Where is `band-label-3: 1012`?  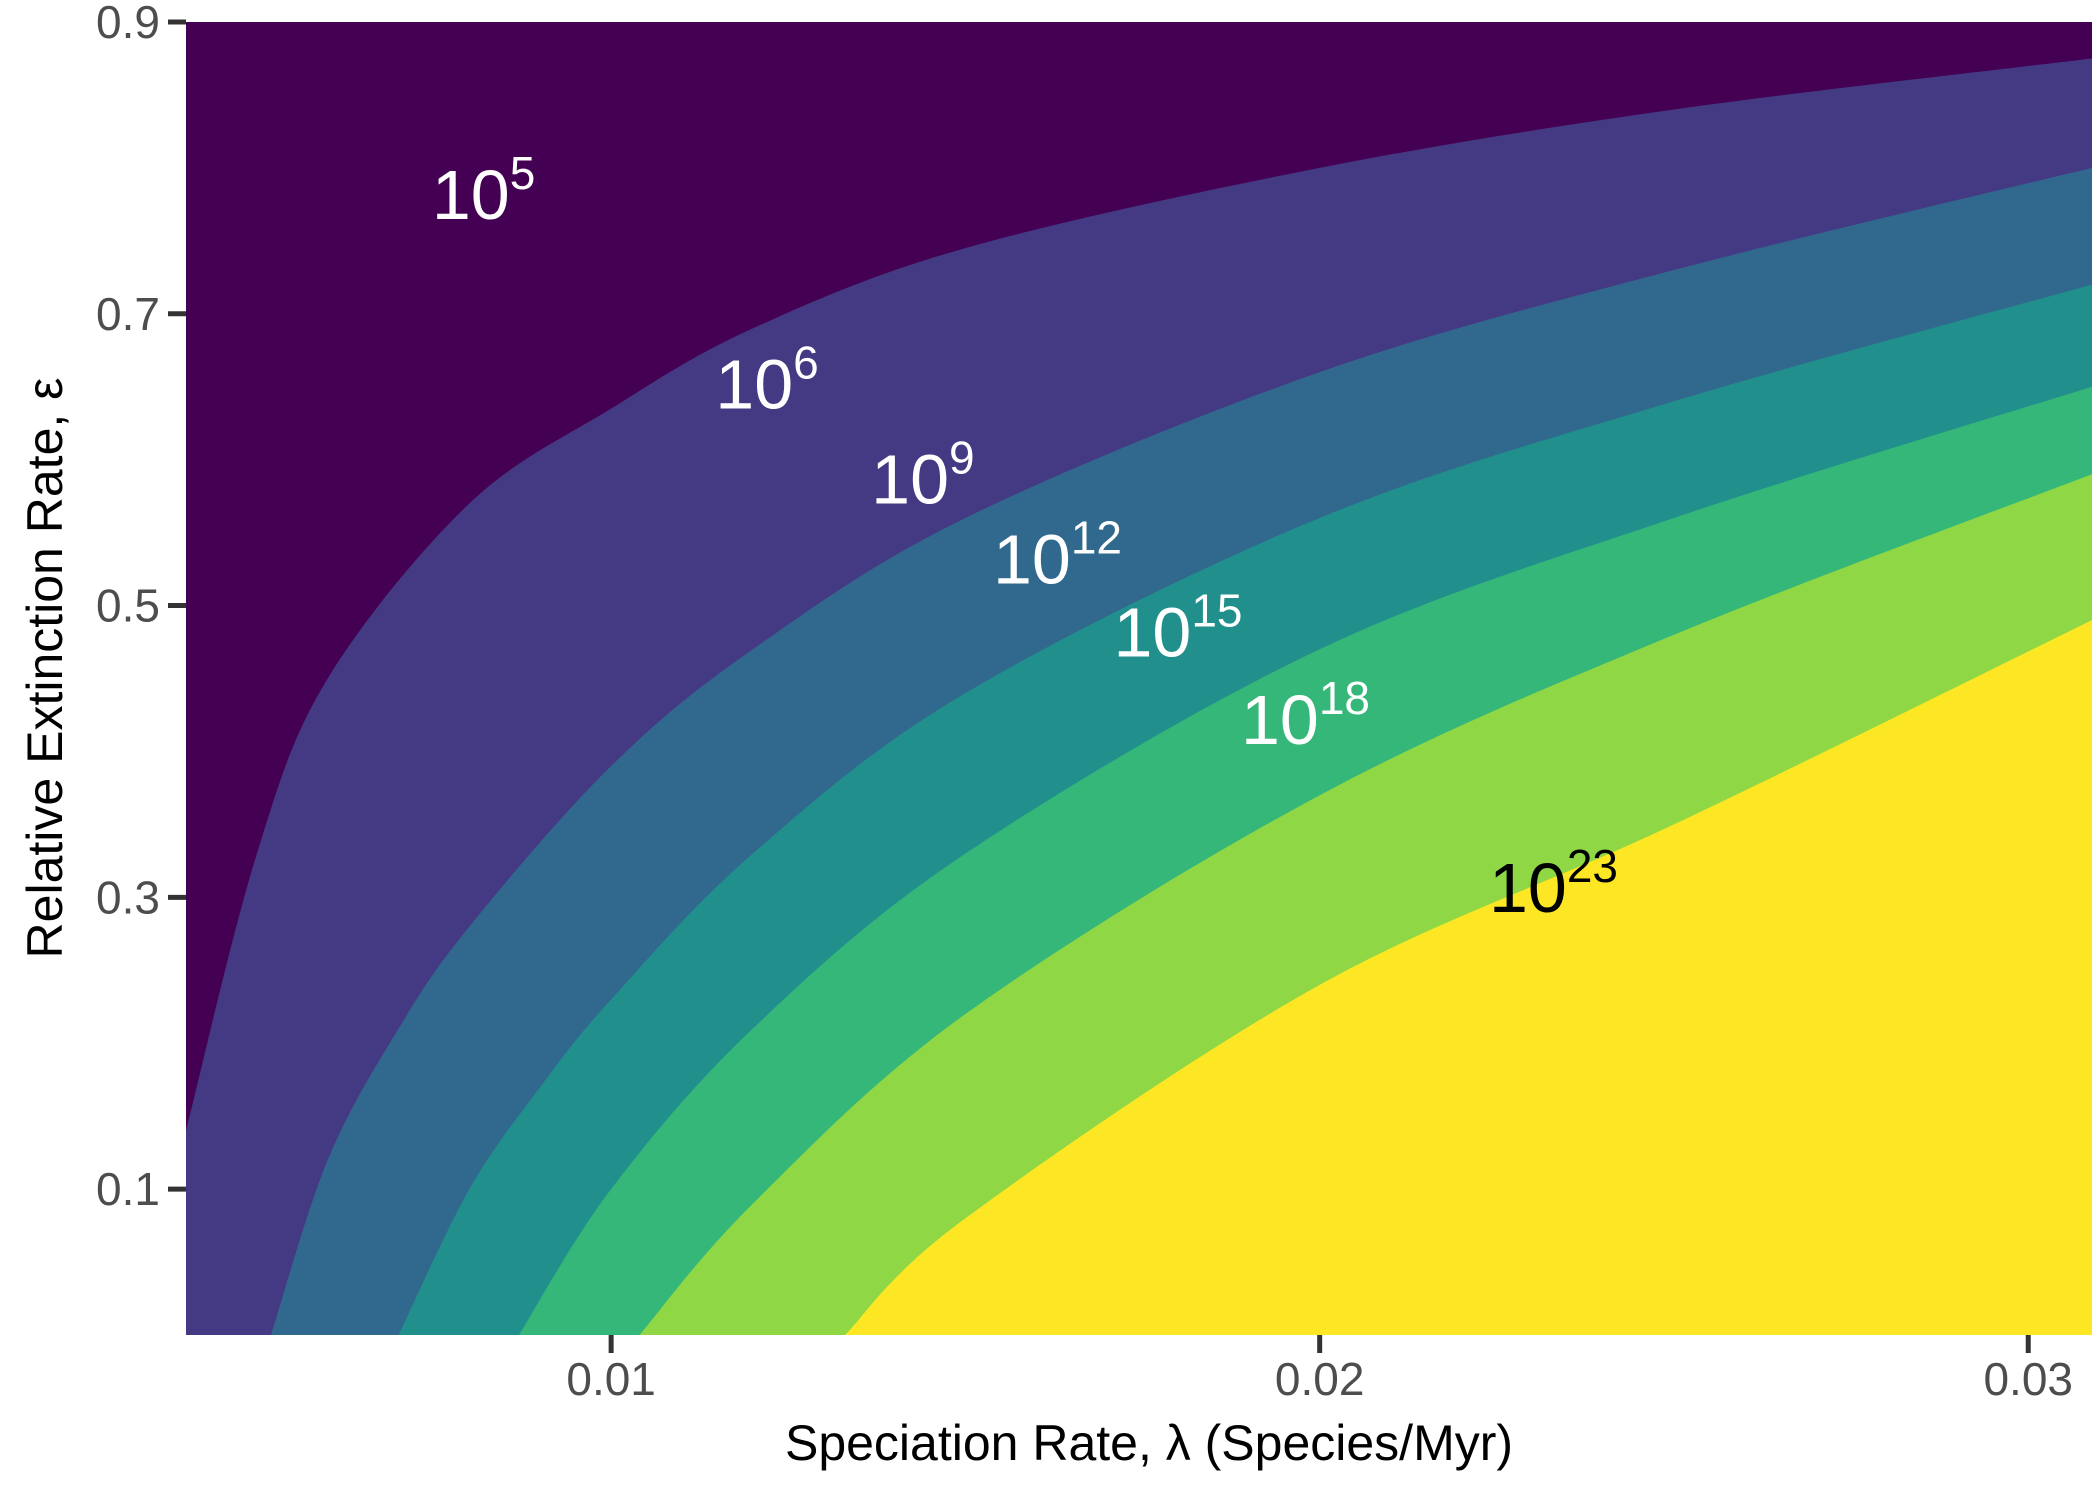
band-label-3: 1012 is located at coordinates (1057, 555).